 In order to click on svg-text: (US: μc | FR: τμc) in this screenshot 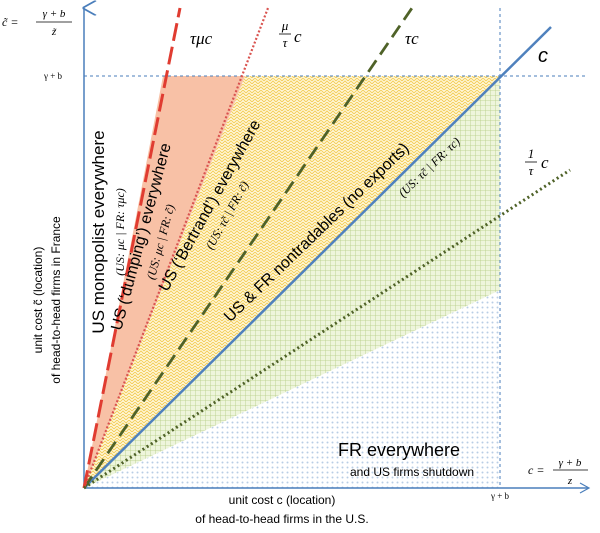, I will do `click(120, 232)`.